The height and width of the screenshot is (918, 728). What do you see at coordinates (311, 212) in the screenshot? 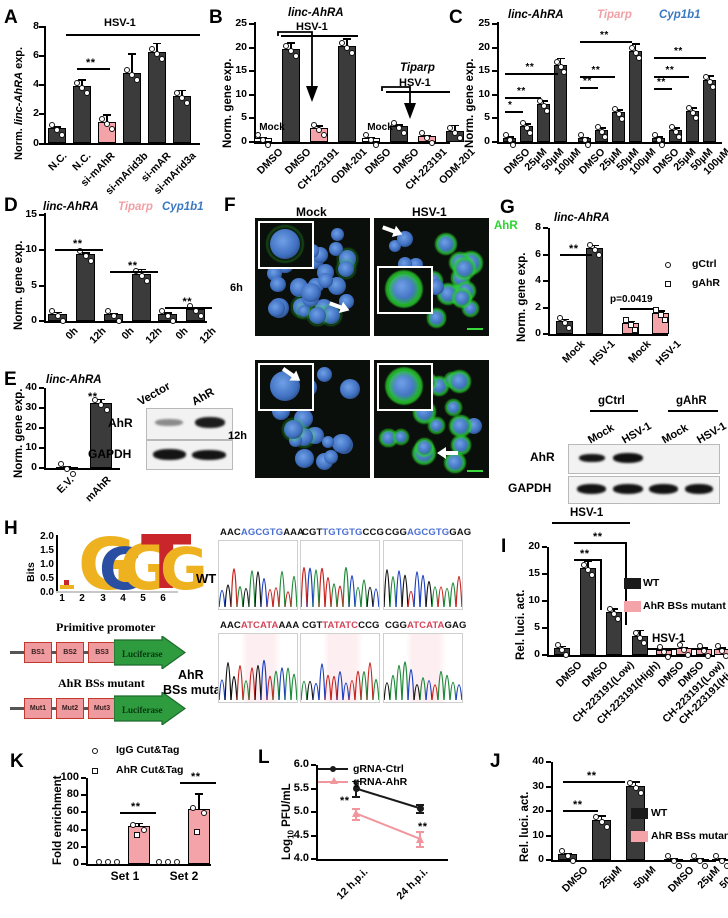
I see `panel-f-col-0: Mock` at bounding box center [311, 212].